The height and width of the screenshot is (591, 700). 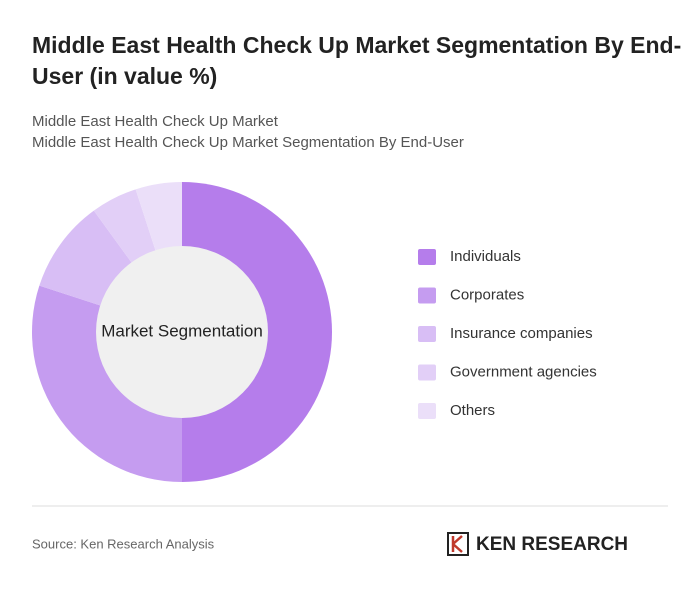 What do you see at coordinates (552, 544) in the screenshot?
I see `logo-text: KEN RESEARCH` at bounding box center [552, 544].